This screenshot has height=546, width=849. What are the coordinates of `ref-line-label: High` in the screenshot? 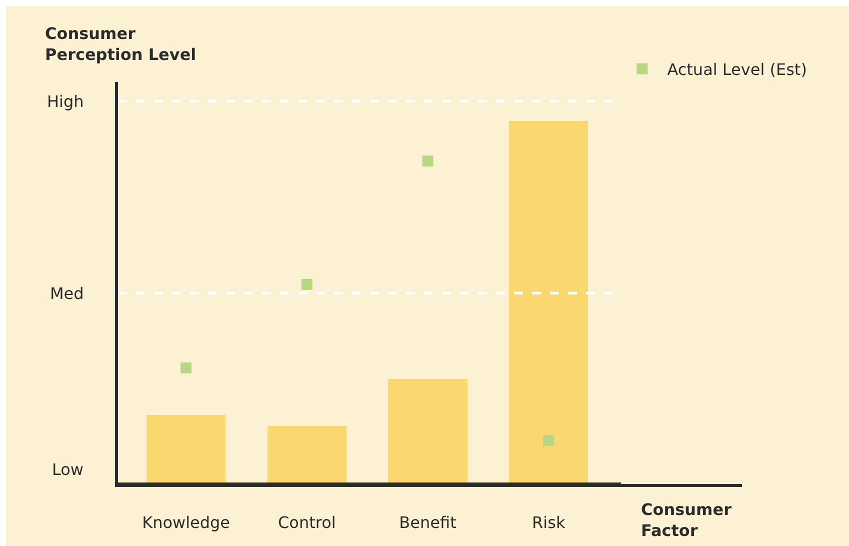 It's located at (65, 101).